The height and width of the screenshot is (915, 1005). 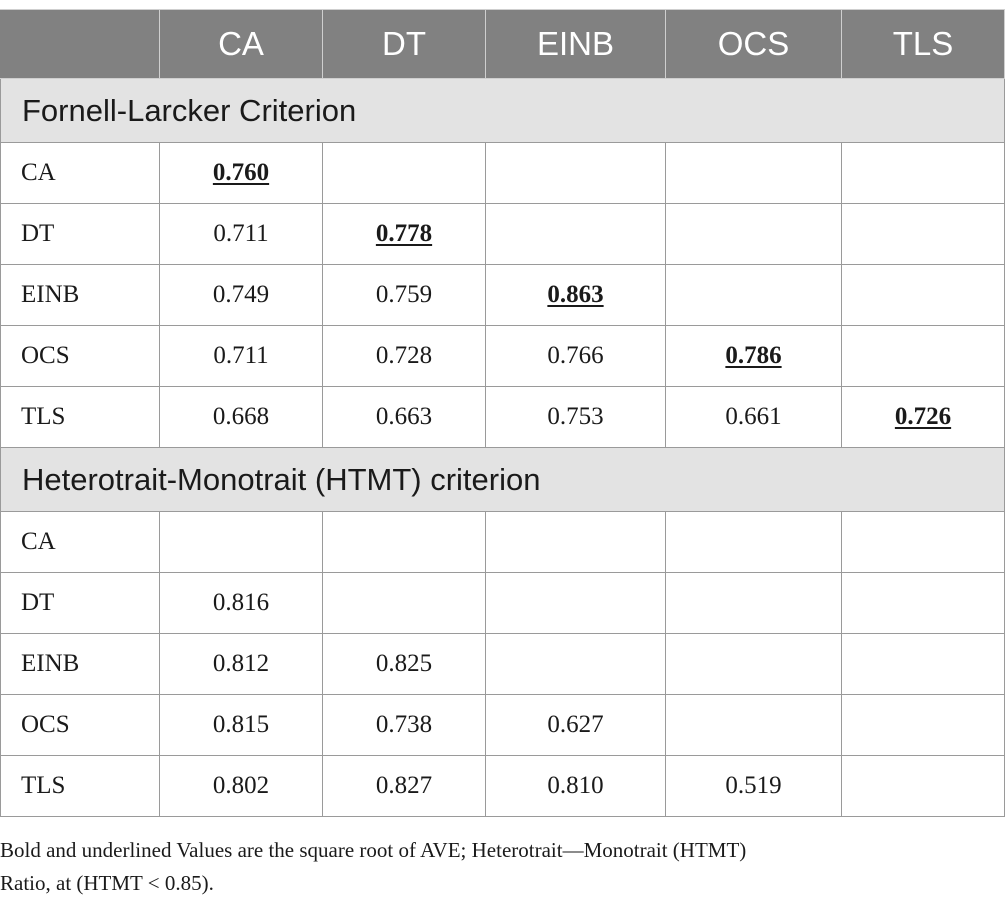 I want to click on header-cell-einb: EINB, so click(x=575, y=44).